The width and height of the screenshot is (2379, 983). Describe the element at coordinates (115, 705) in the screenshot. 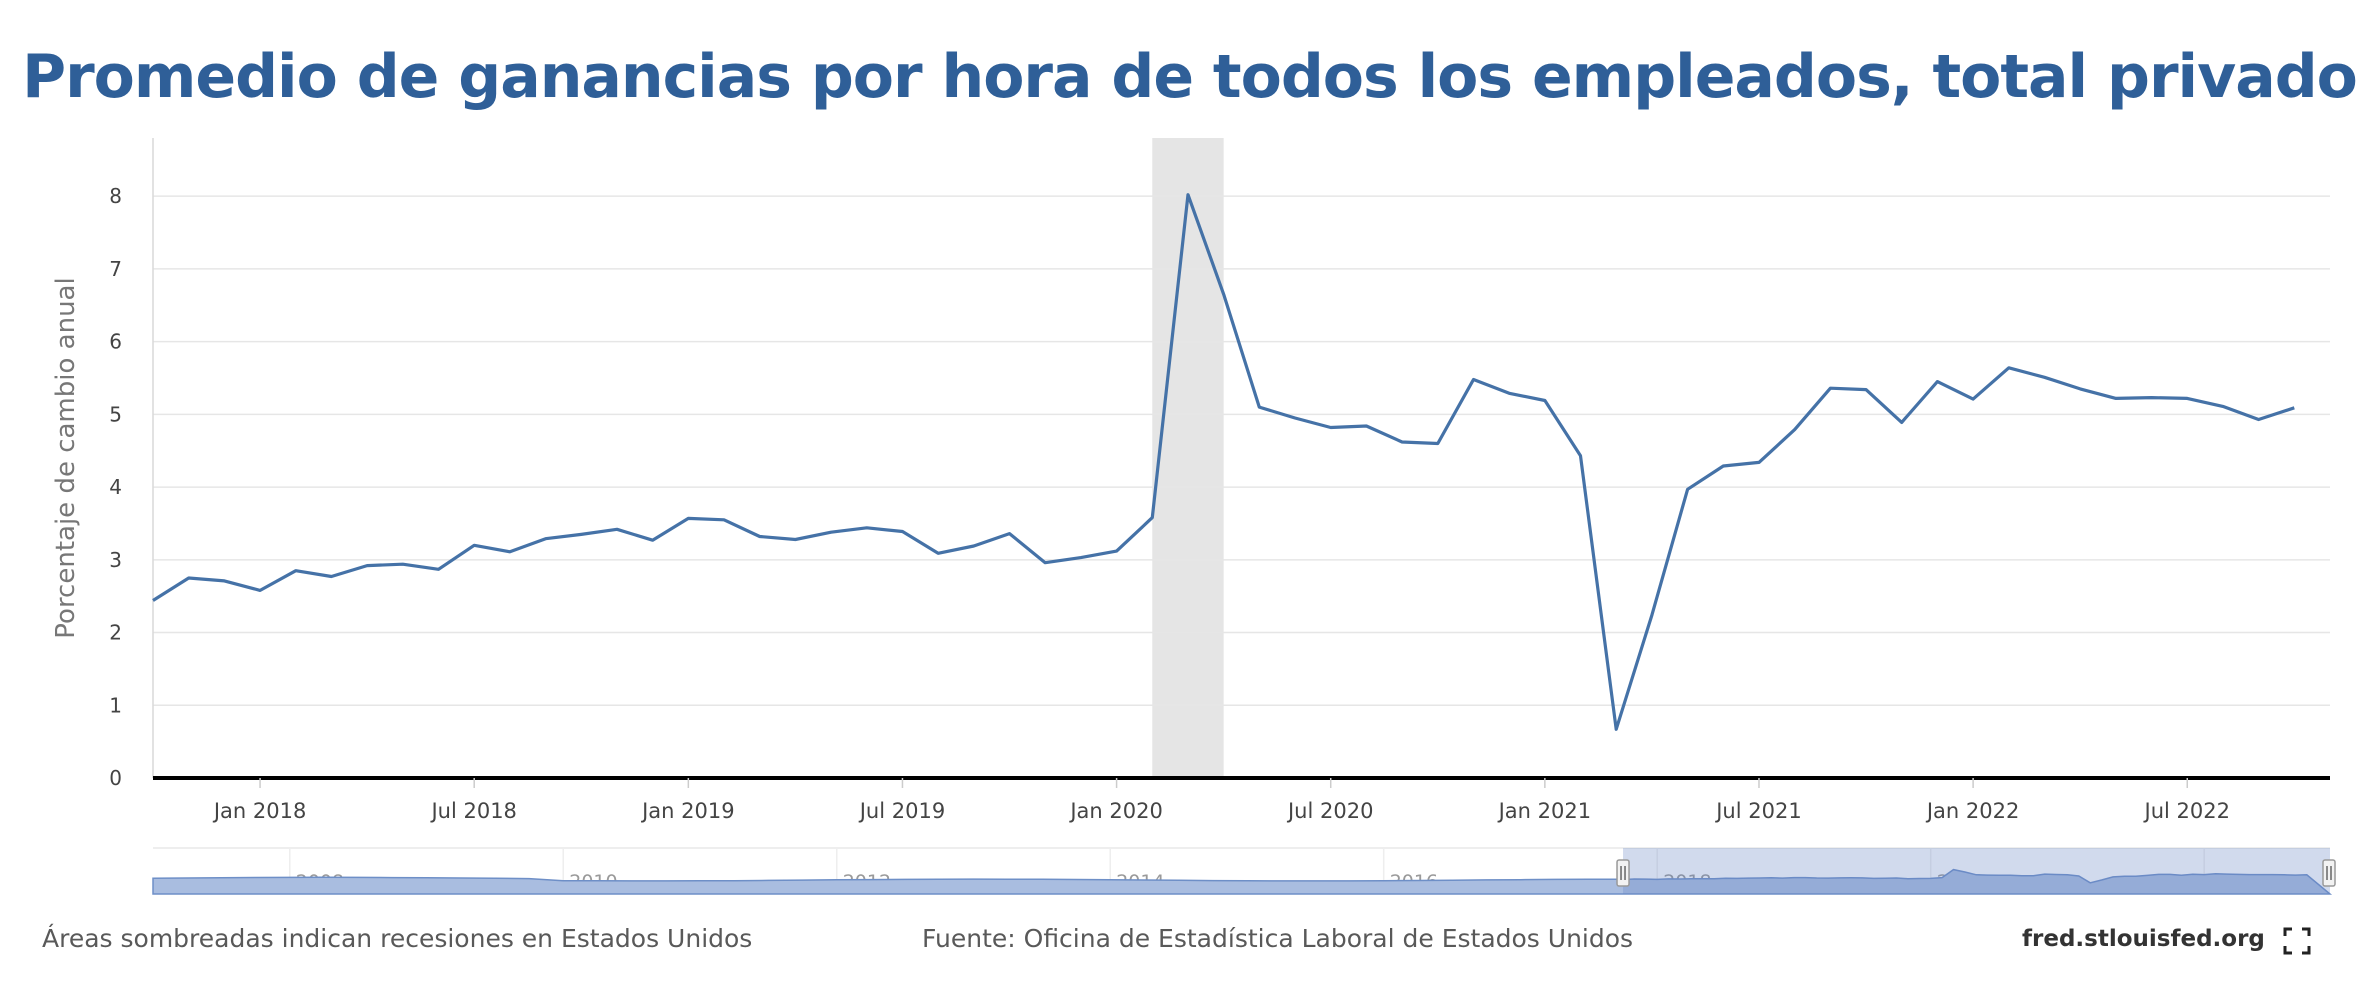

I see `y-tick-label: 1` at that location.